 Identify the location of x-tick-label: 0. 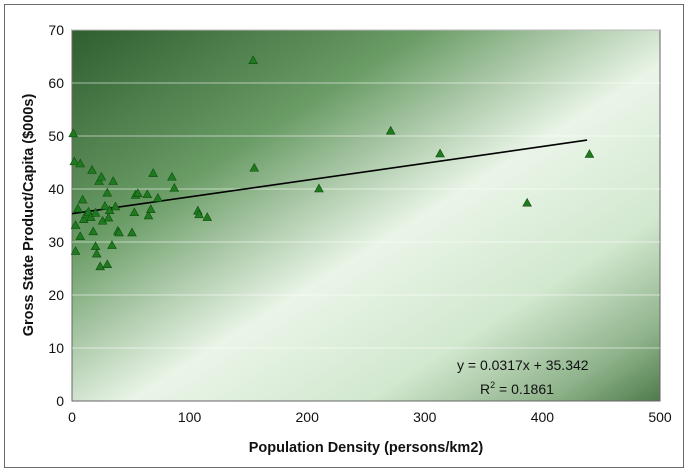
(72, 417).